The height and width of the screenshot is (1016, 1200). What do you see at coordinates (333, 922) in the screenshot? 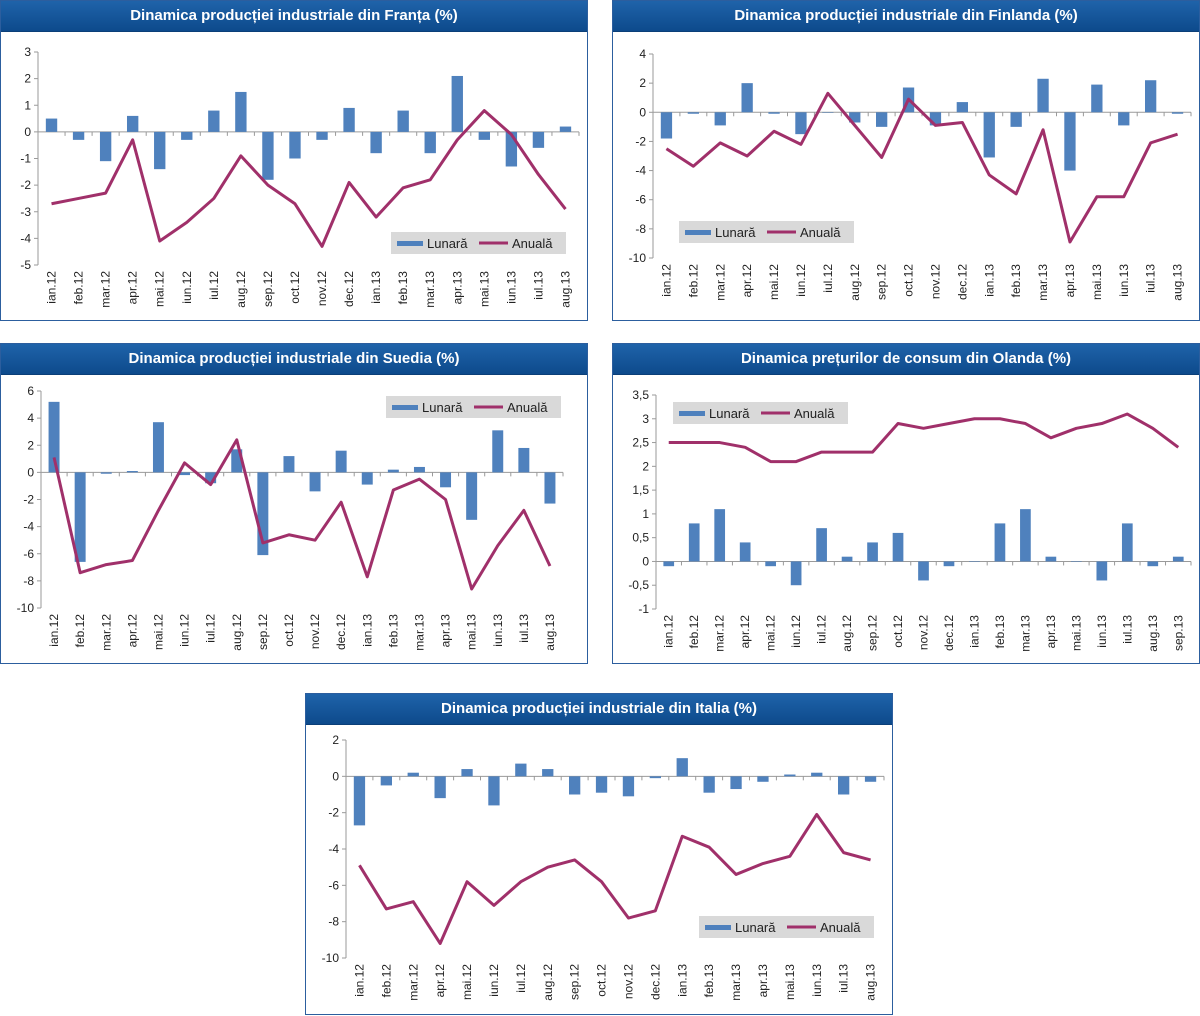
I see `y-tick-label: -8` at bounding box center [333, 922].